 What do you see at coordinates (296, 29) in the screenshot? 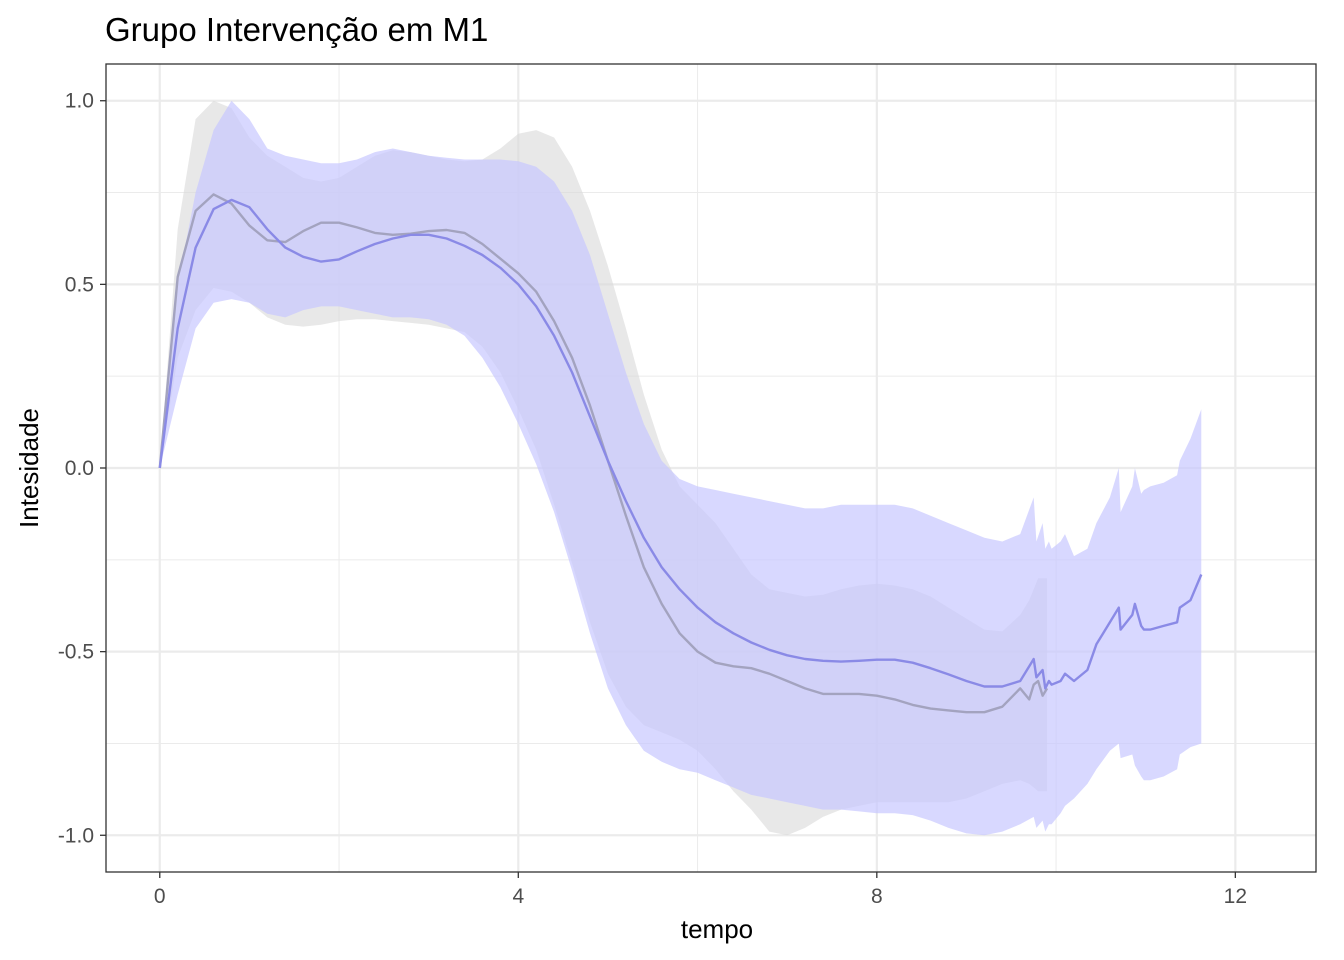
I see `chart-title: Grupo Intervenção em M1` at bounding box center [296, 29].